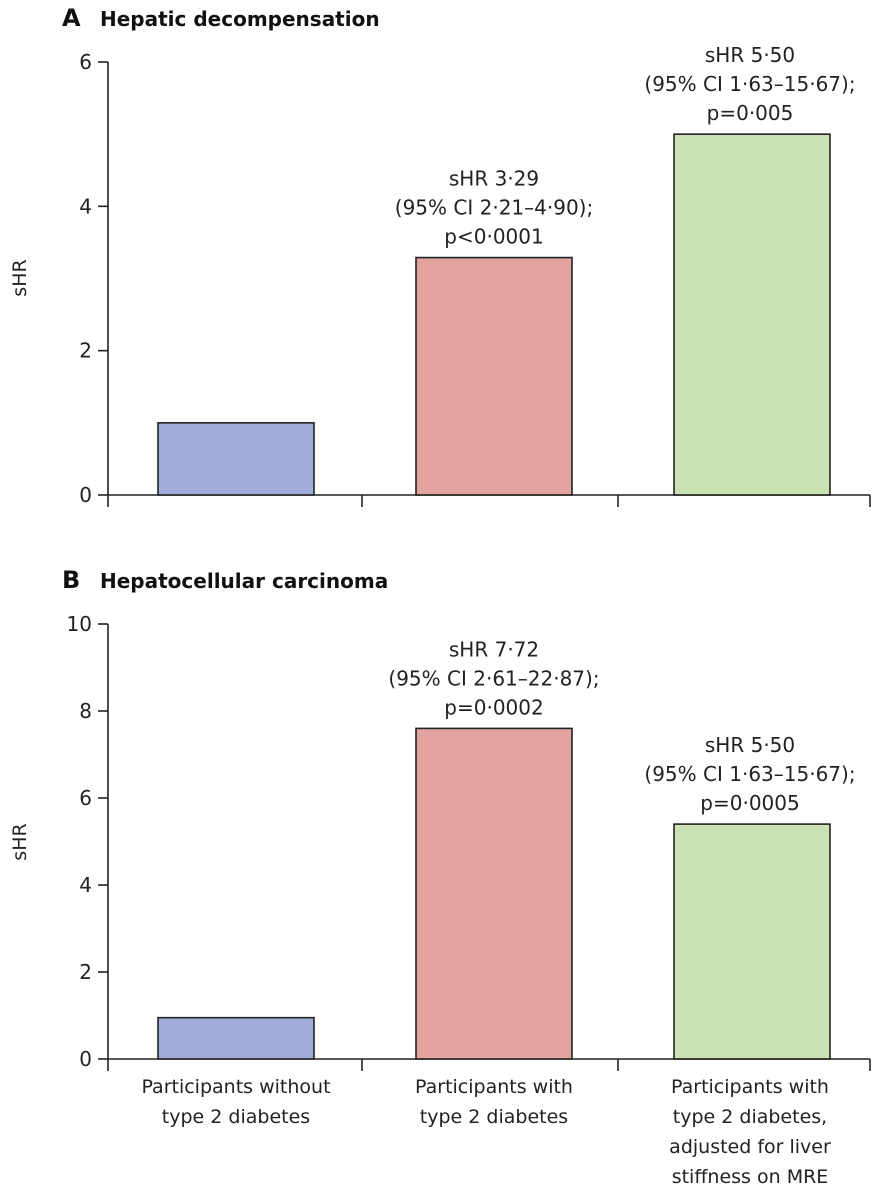 This screenshot has height=1200, width=873. Describe the element at coordinates (493, 707) in the screenshot. I see `bar-annotation: p=0·0002` at that location.